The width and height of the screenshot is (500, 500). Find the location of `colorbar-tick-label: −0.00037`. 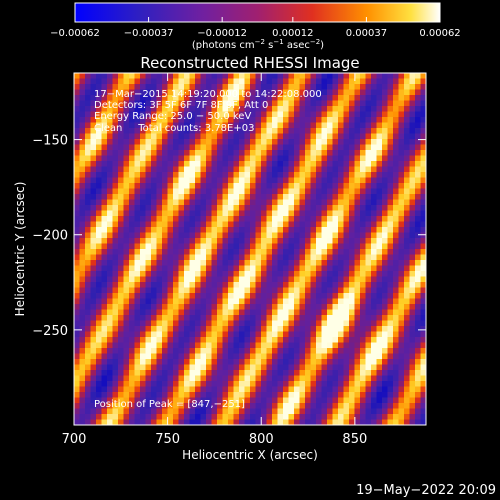

colorbar-tick-label: −0.00037 is located at coordinates (149, 33).